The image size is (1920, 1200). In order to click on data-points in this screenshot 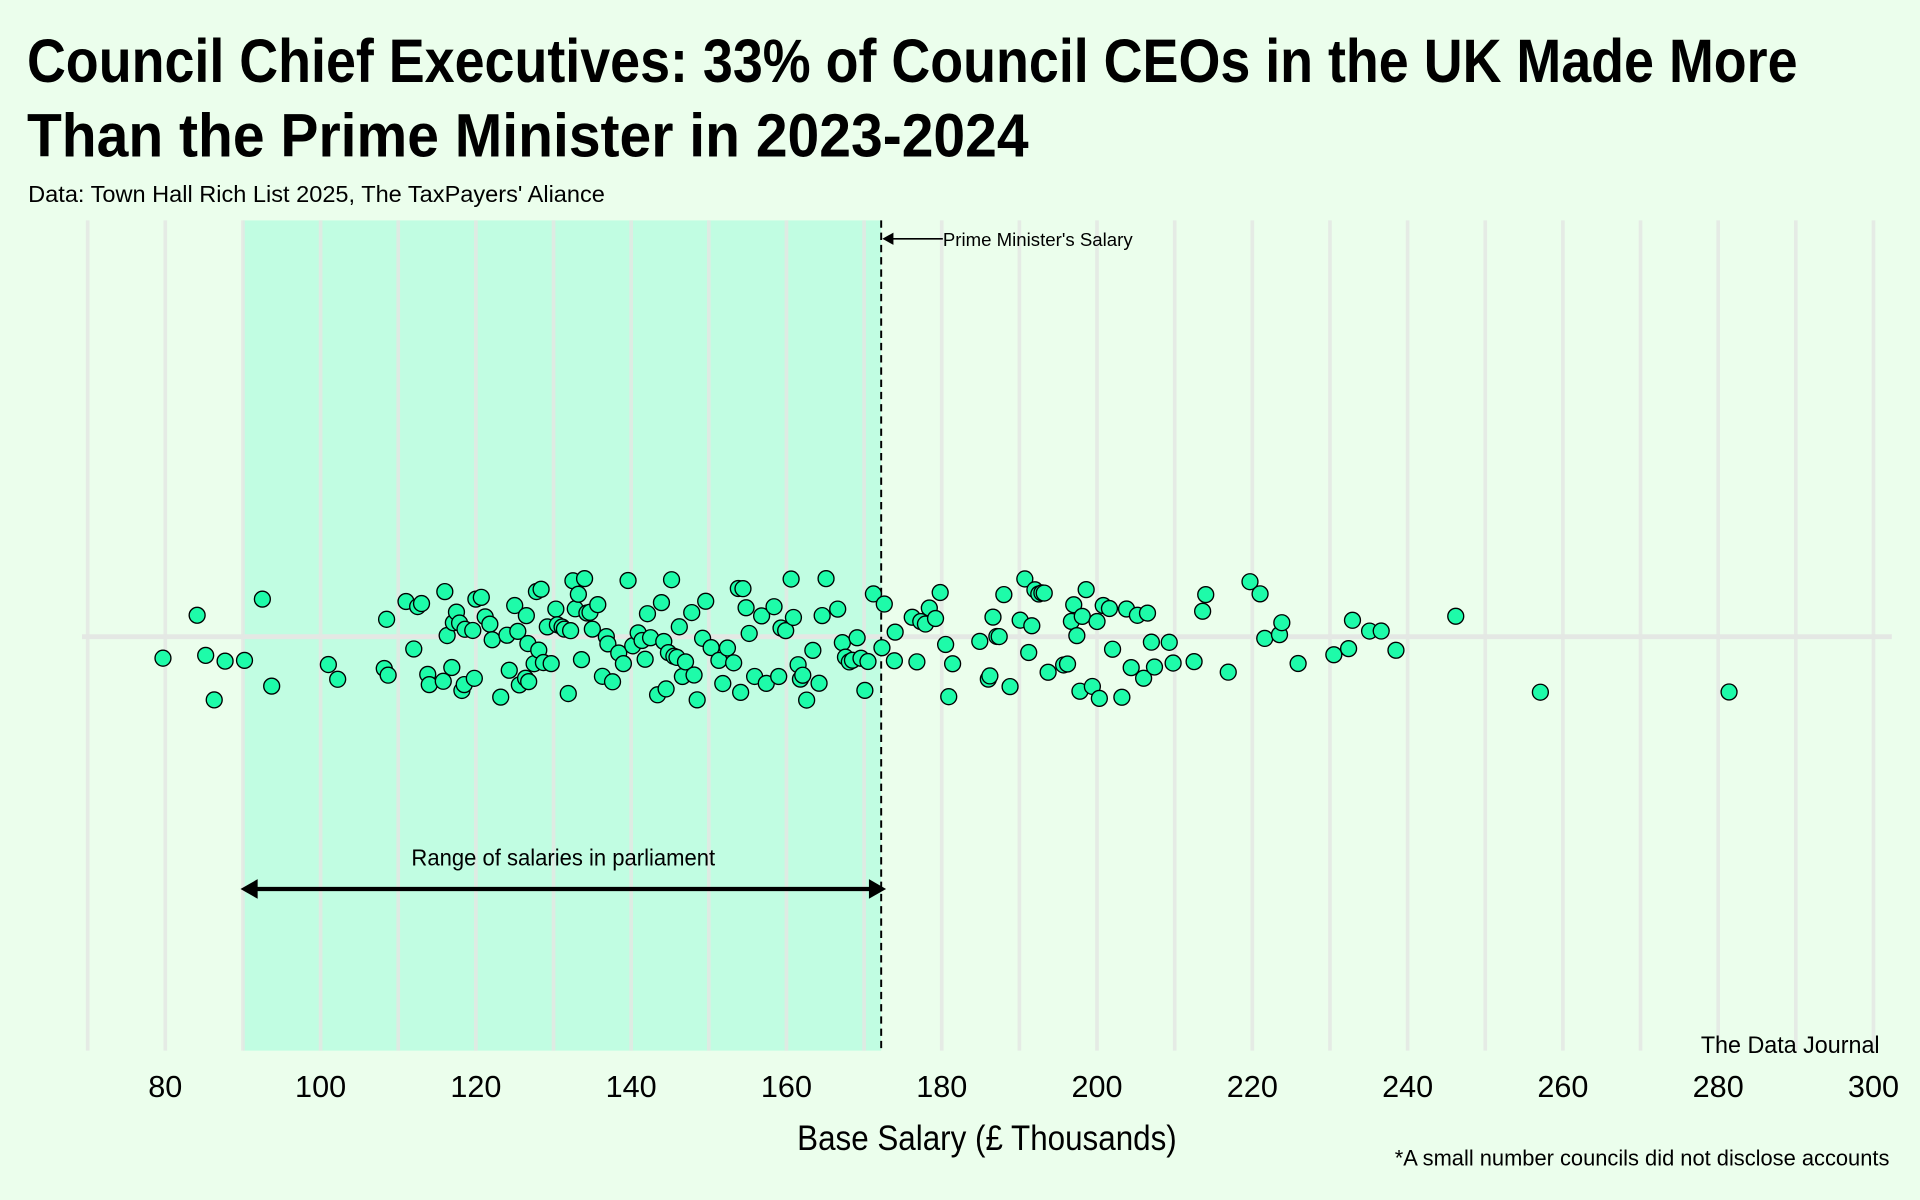, I will do `click(946, 639)`.